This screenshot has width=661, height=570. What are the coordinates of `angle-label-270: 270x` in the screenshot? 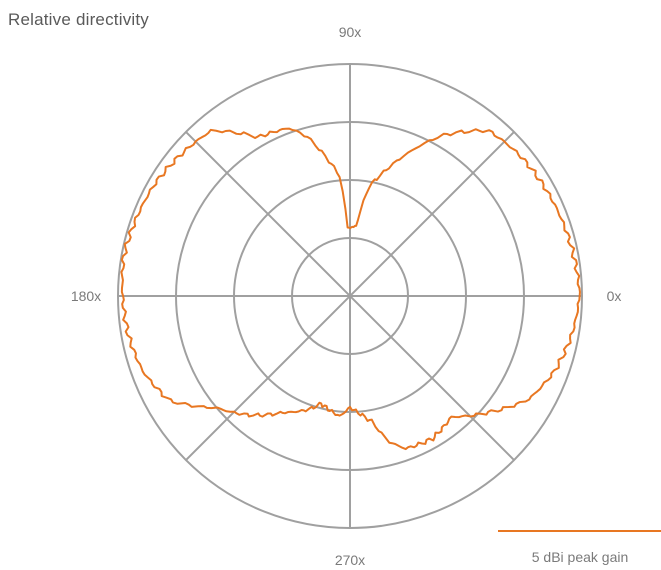 It's located at (350, 560).